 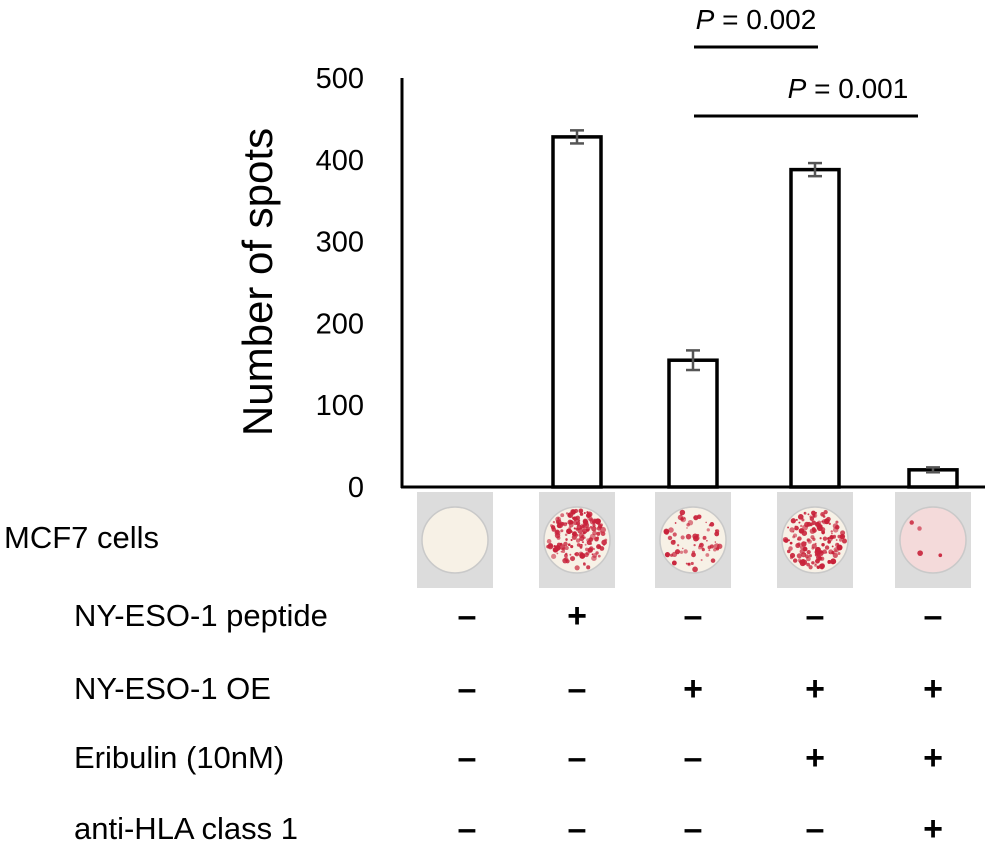 What do you see at coordinates (257, 282) in the screenshot?
I see `y-axis-label: Number of spots` at bounding box center [257, 282].